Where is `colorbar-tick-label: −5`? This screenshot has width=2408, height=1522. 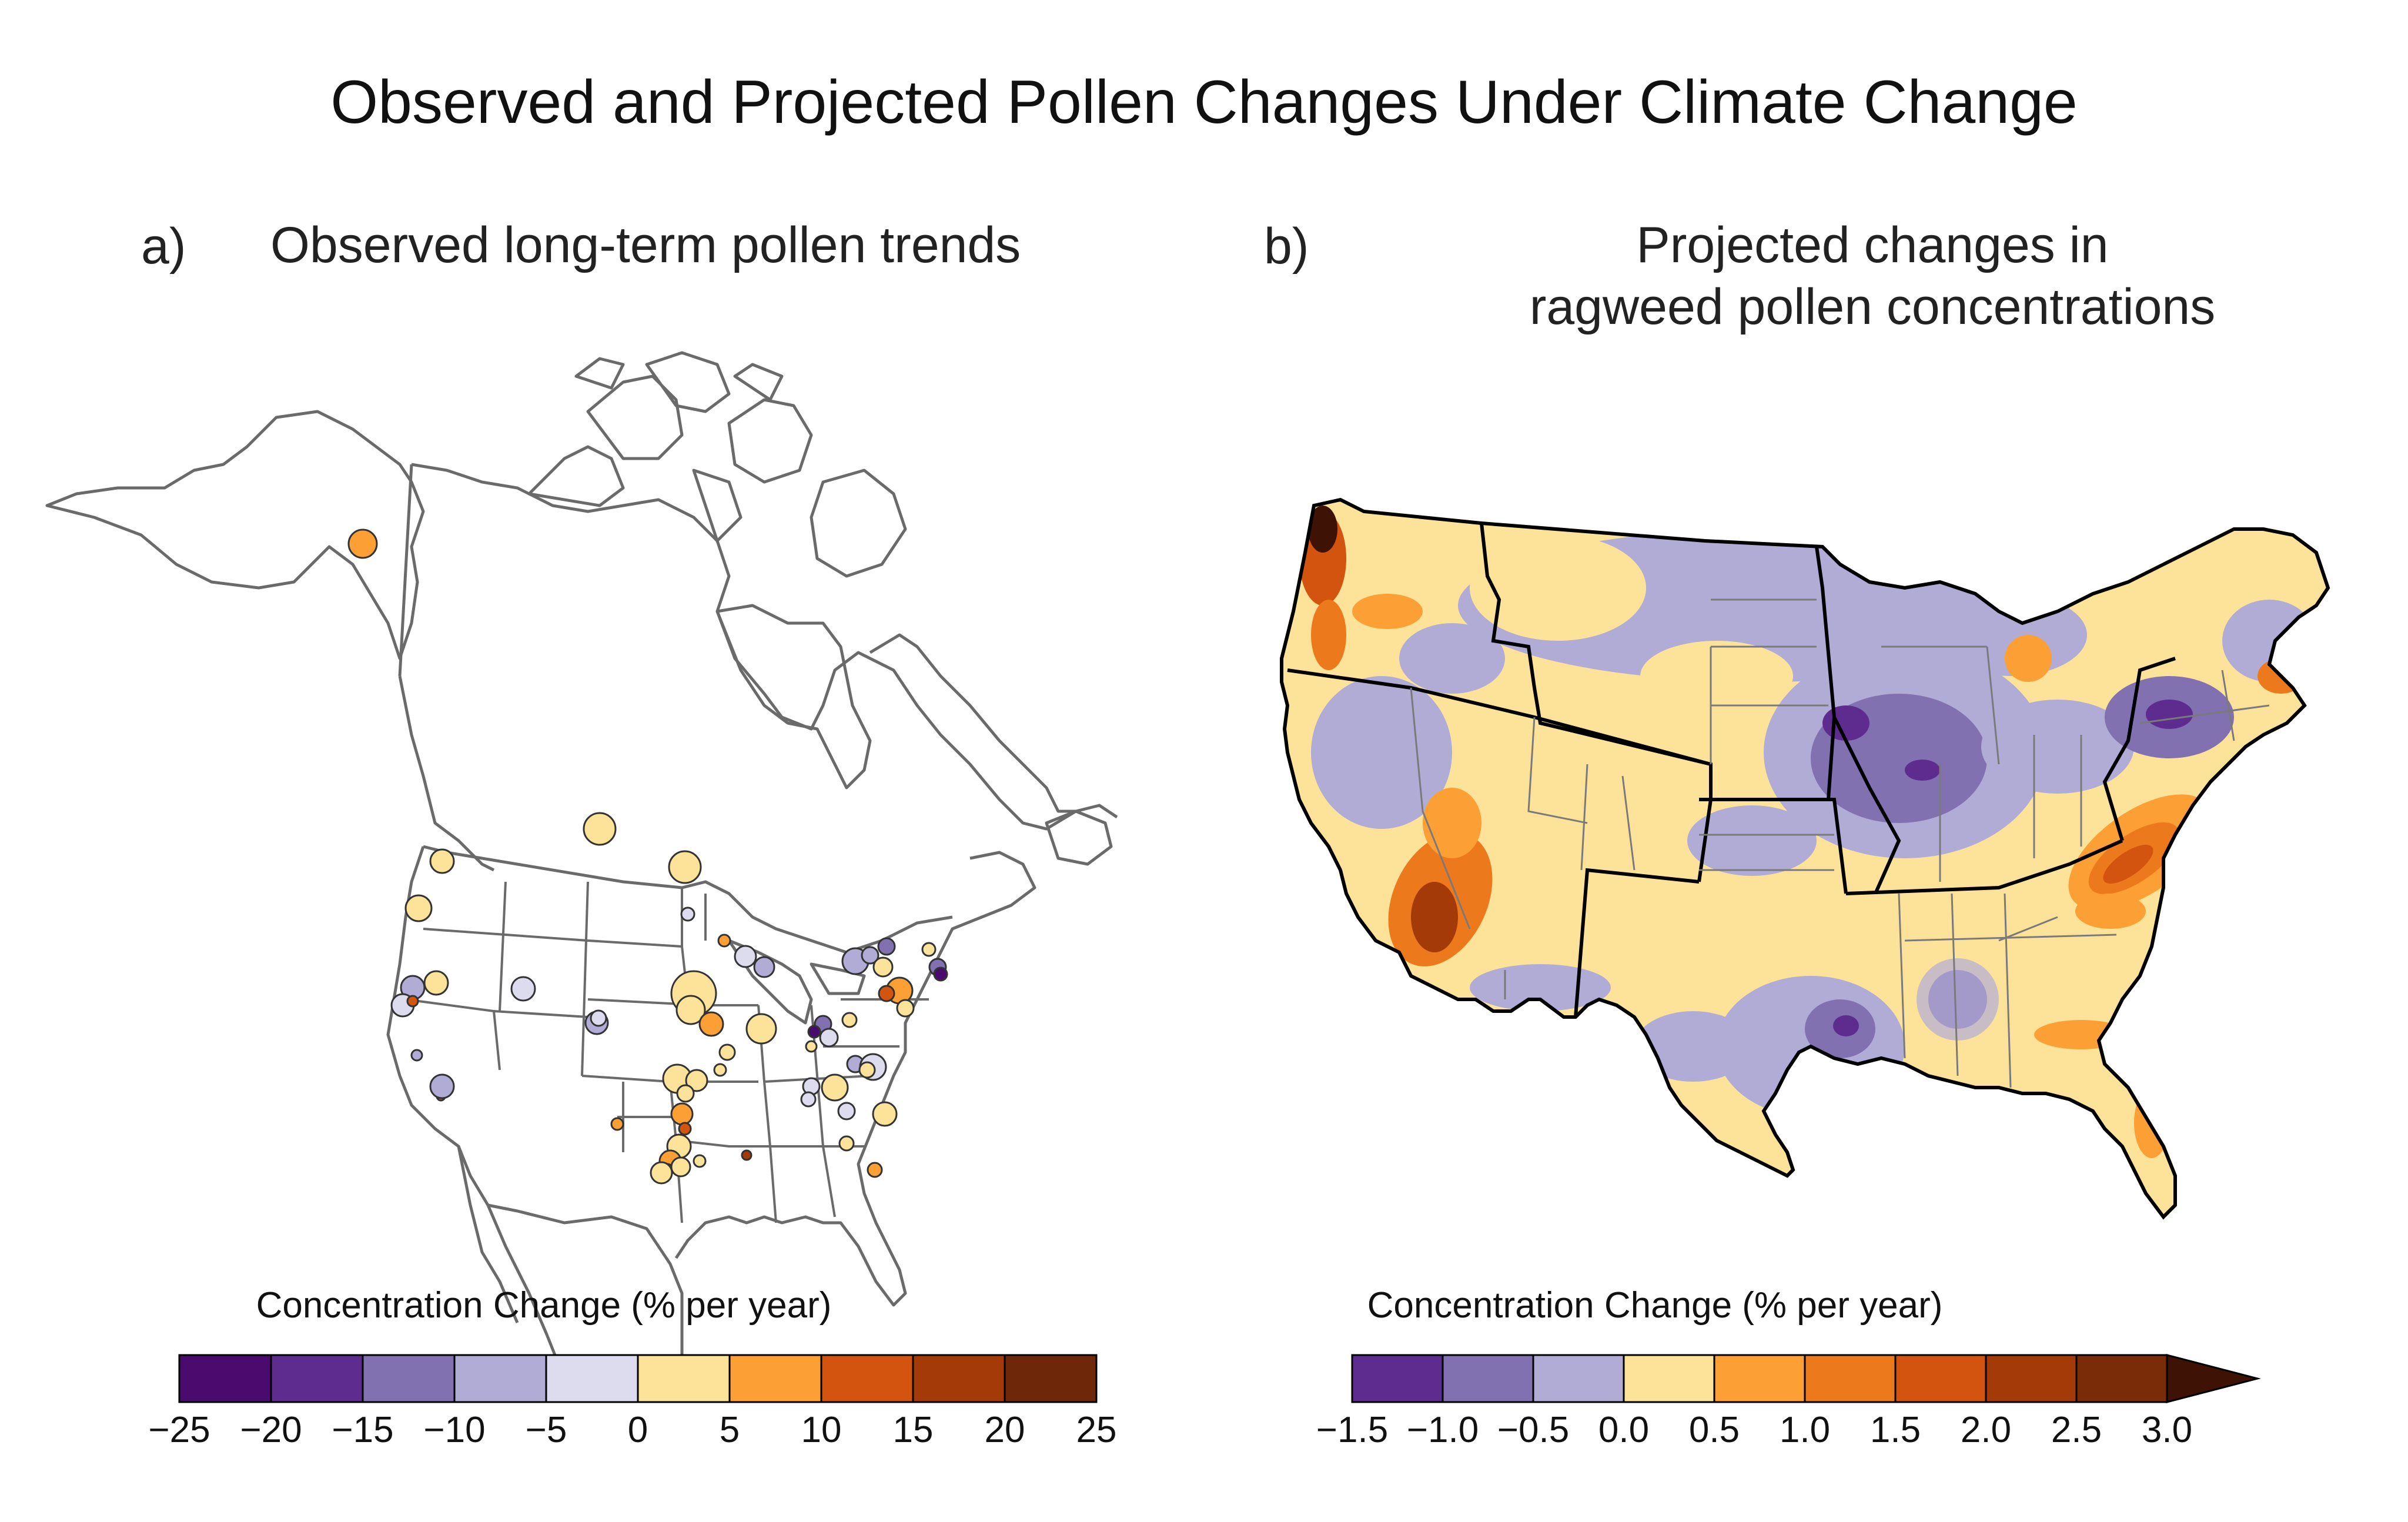
colorbar-tick-label: −5 is located at coordinates (546, 1430).